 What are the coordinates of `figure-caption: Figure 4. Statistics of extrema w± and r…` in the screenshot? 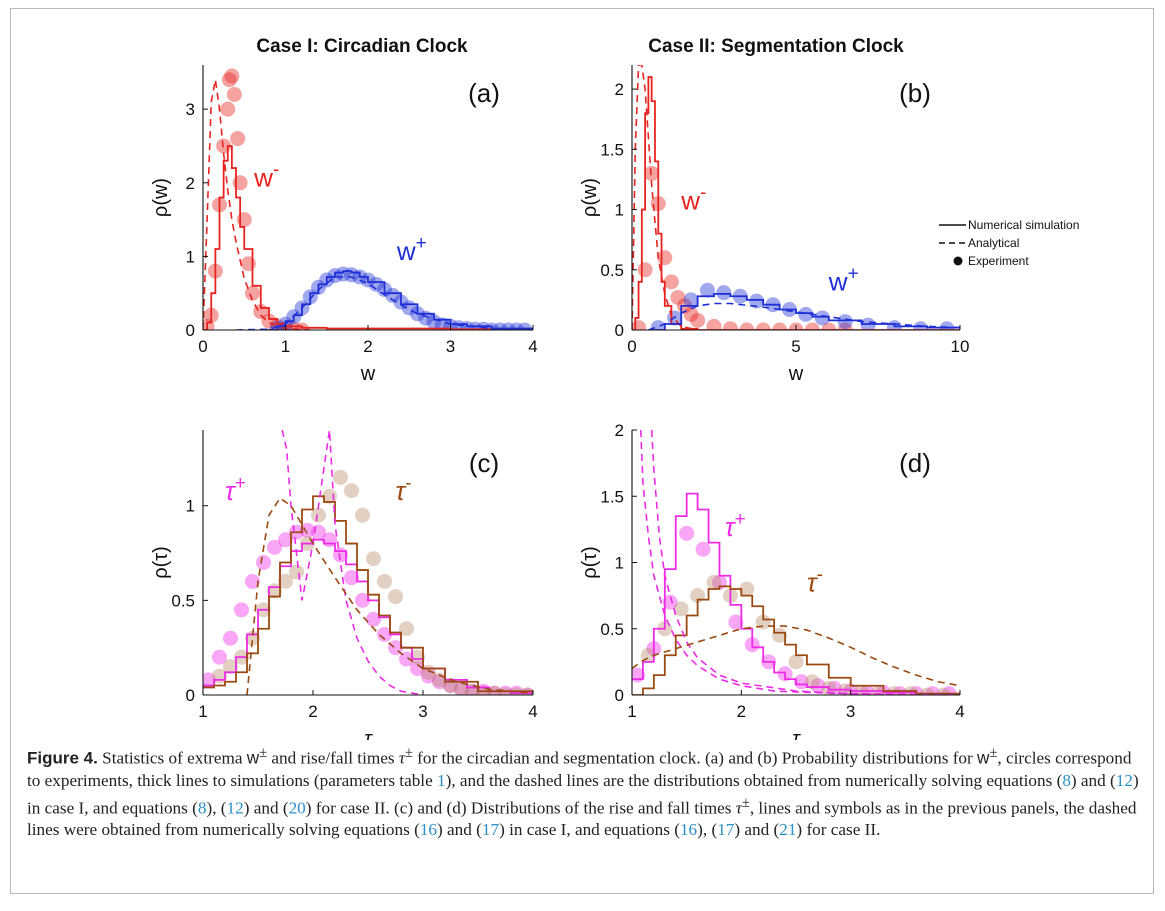 It's located at (583, 792).